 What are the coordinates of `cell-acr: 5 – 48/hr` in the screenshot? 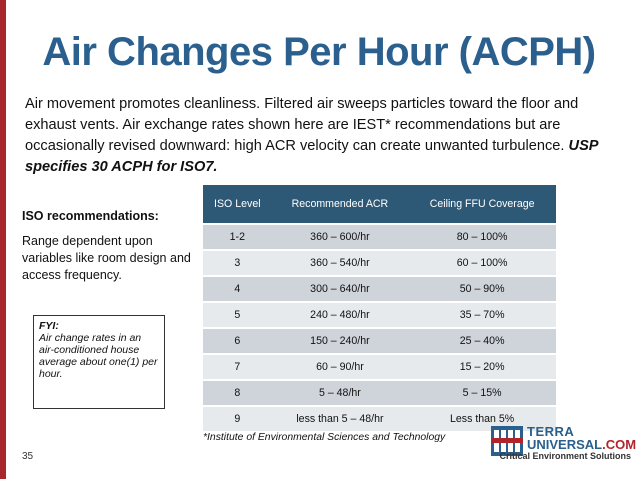 It's located at (340, 392).